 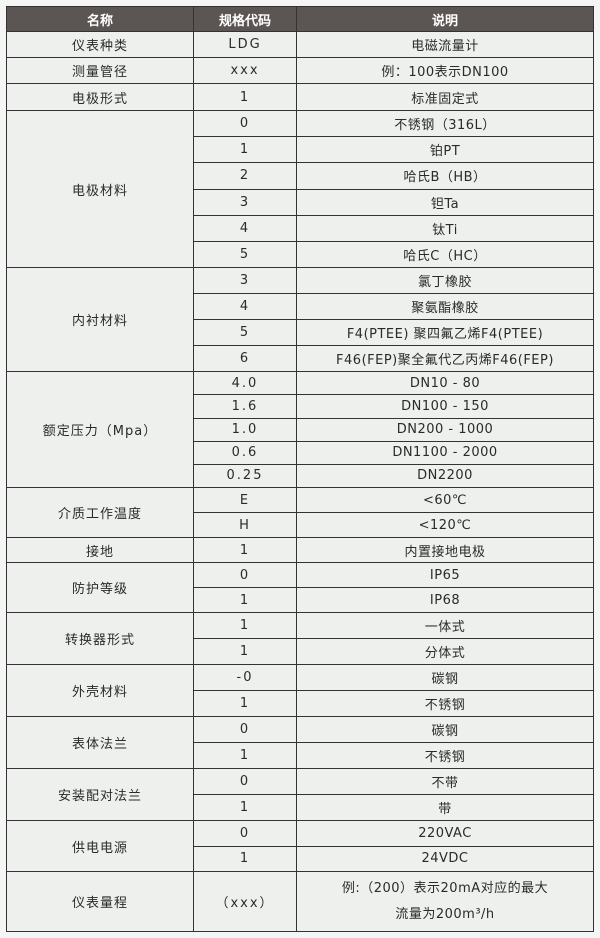 What do you see at coordinates (245, 678) in the screenshot?
I see `spec-code: -0` at bounding box center [245, 678].